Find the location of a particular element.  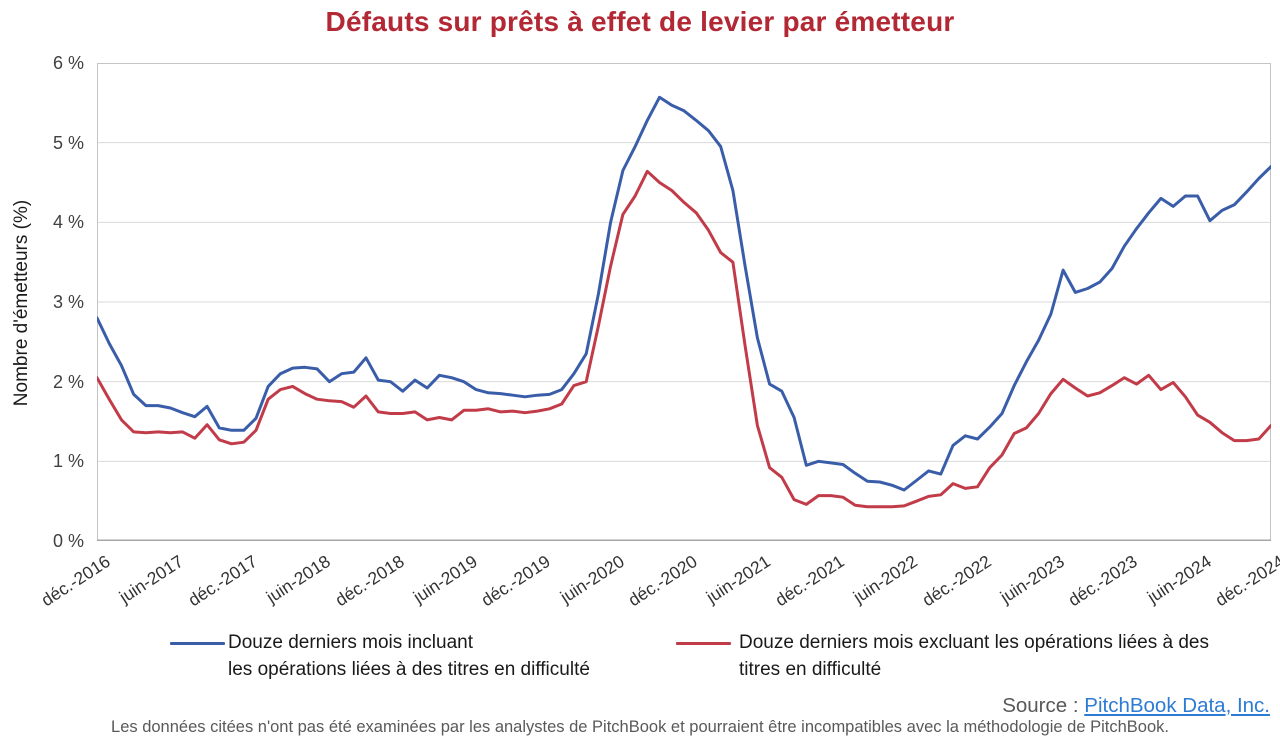

x-tick-label-11: juin-2022 is located at coordinates (885, 579).